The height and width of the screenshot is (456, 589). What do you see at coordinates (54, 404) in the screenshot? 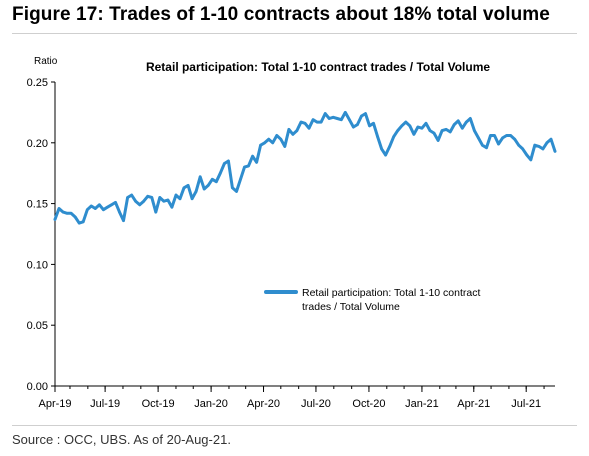
I see `x-tick-label: Apr-19` at bounding box center [54, 404].